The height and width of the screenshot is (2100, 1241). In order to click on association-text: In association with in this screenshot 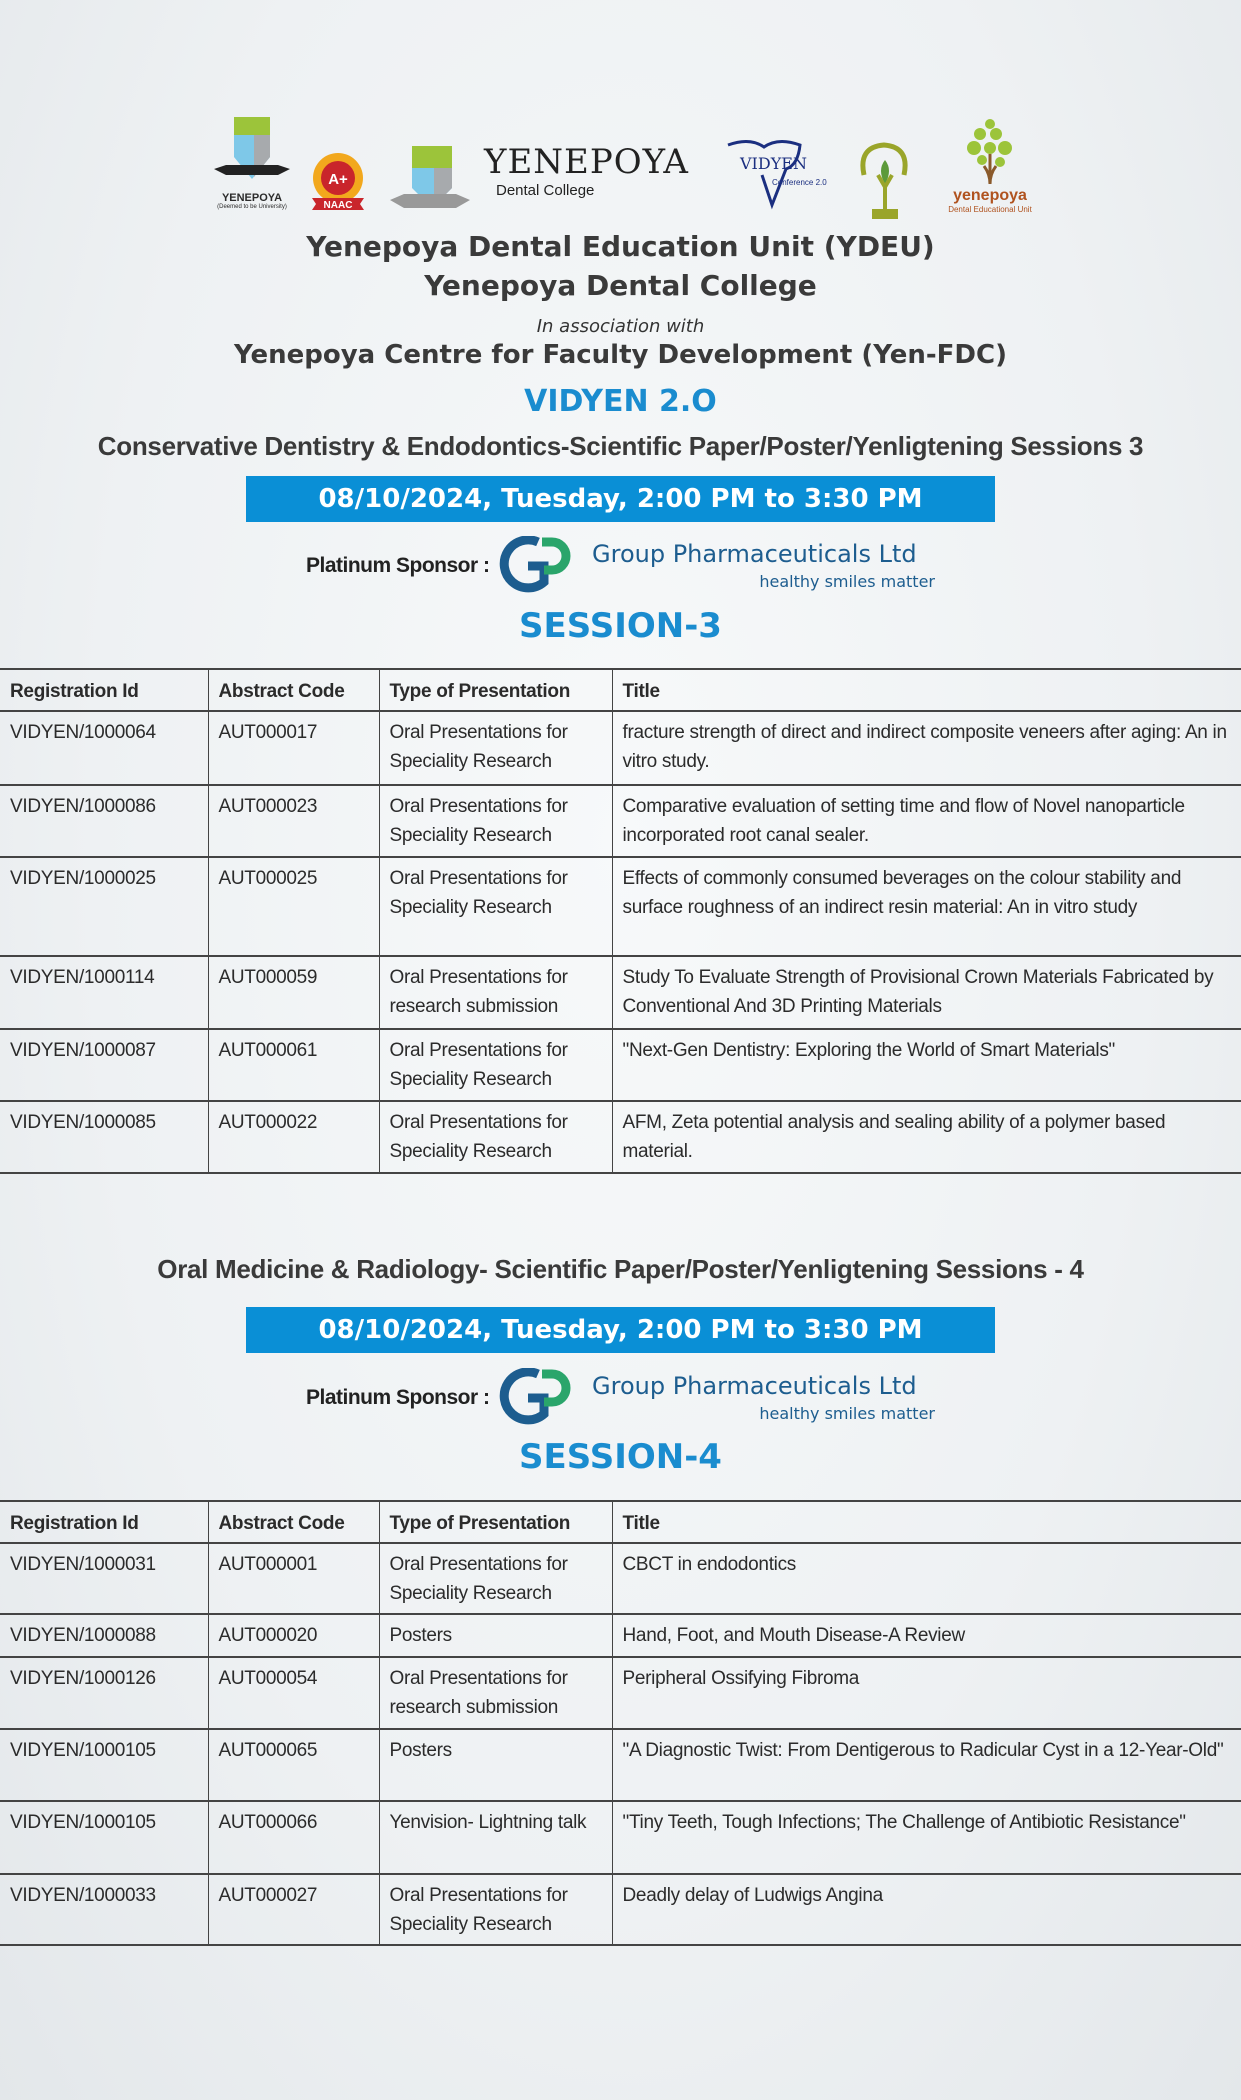, I will do `click(620, 326)`.